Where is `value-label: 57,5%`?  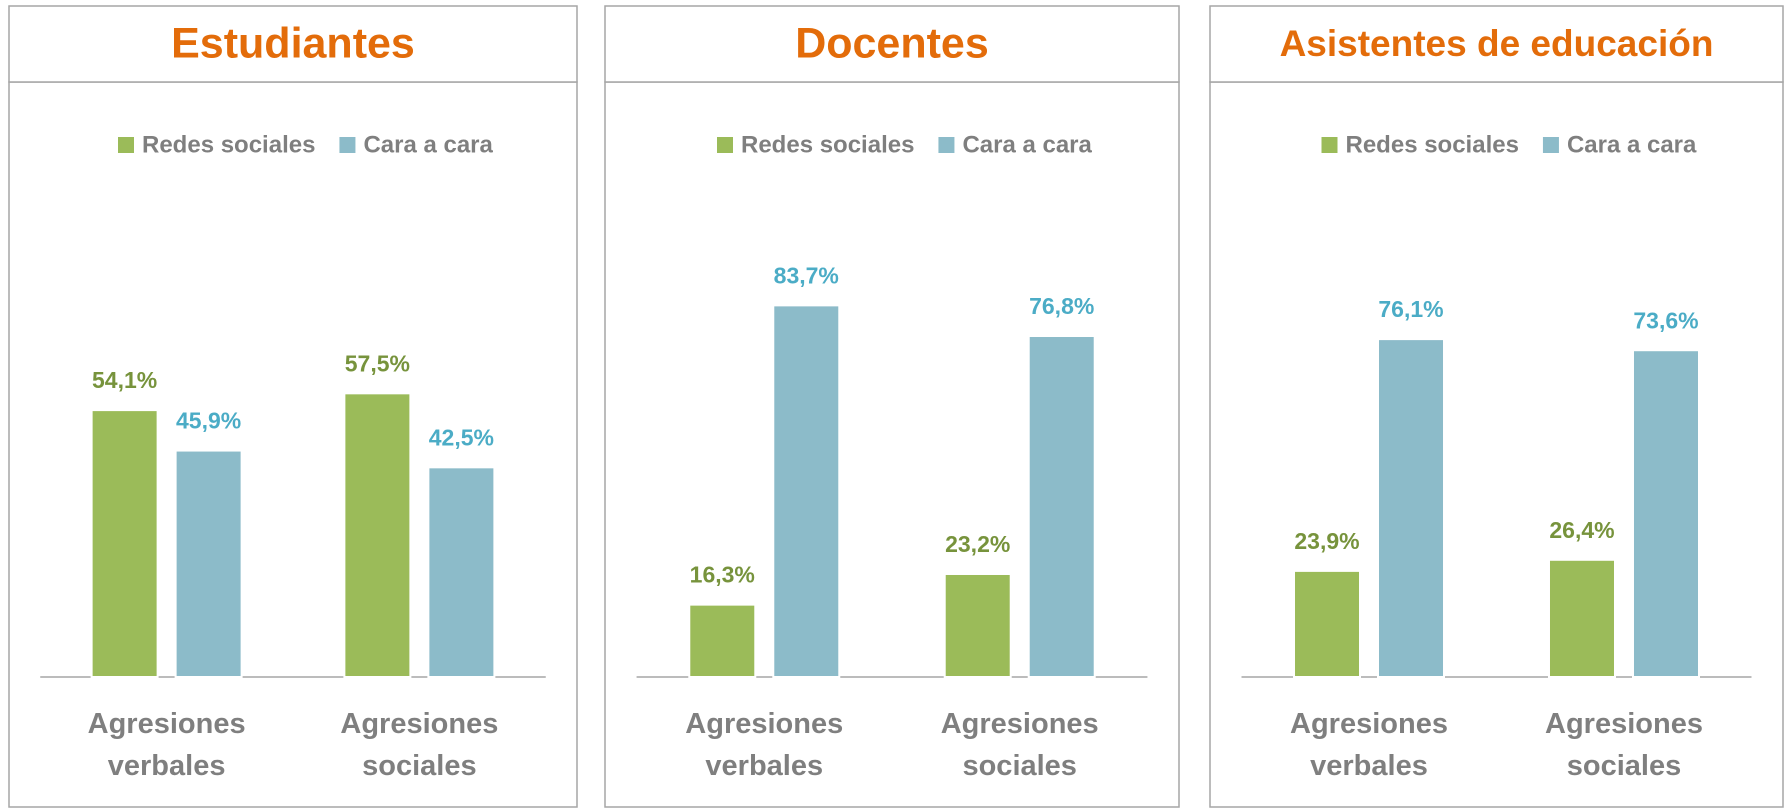 value-label: 57,5% is located at coordinates (377, 363).